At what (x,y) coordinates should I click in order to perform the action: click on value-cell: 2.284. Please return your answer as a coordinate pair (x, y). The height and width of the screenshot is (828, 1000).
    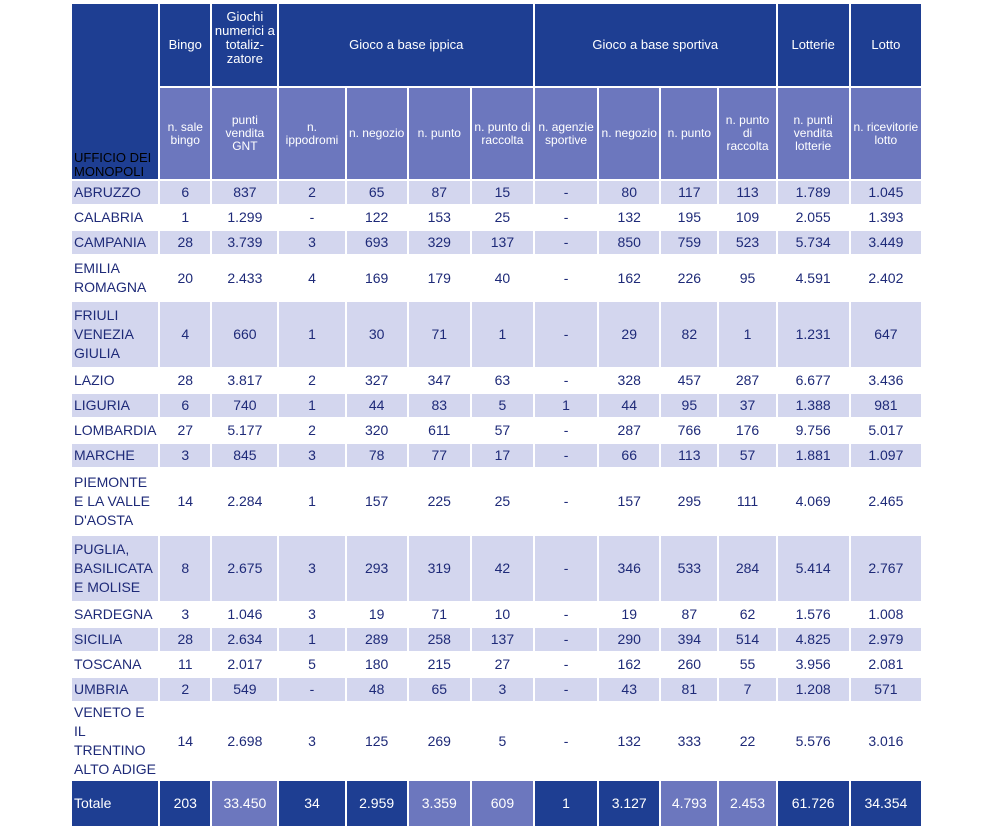
    Looking at the image, I should click on (246, 502).